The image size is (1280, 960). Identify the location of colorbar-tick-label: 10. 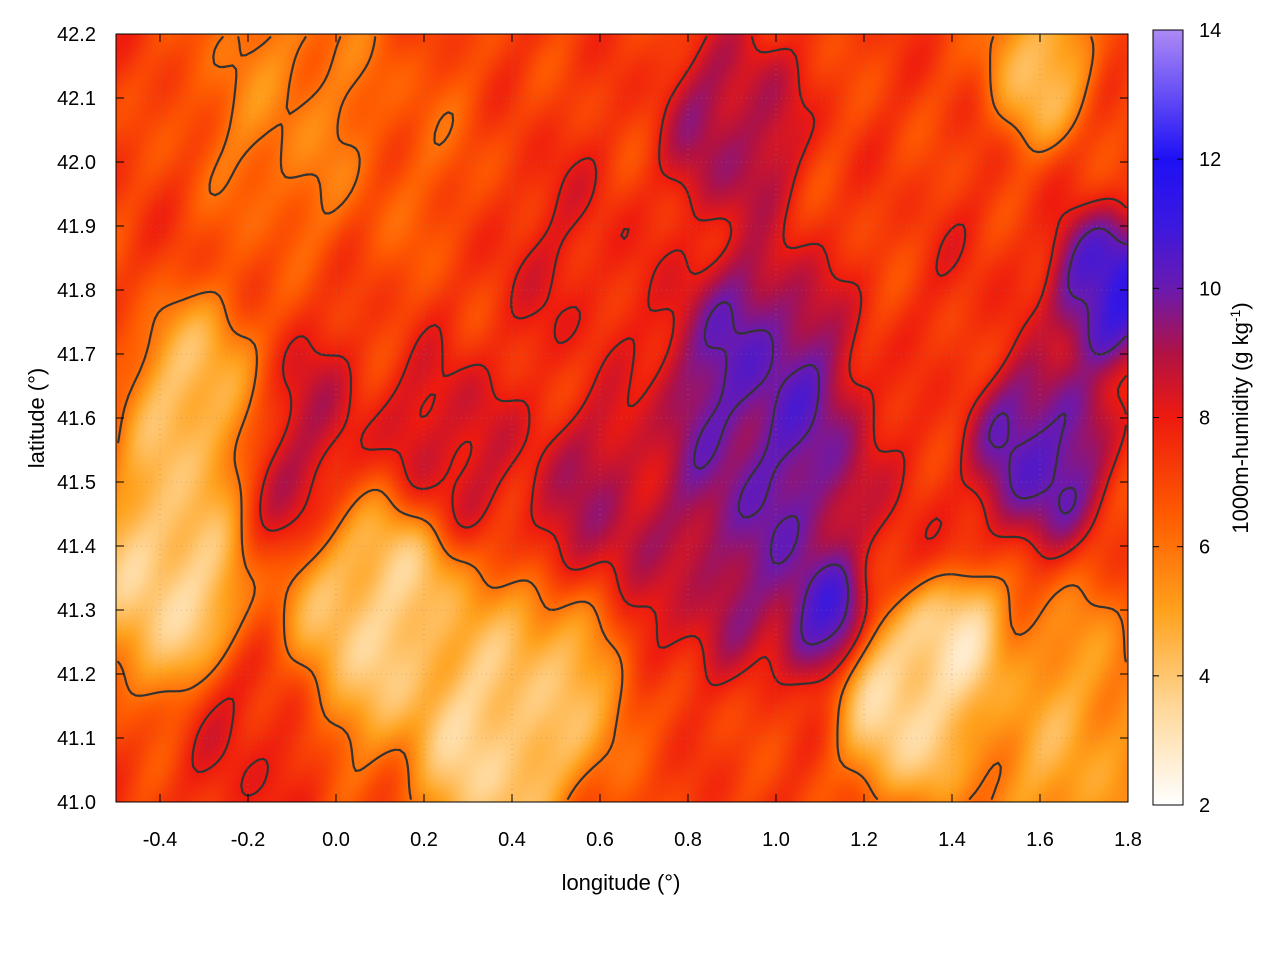
(1210, 289).